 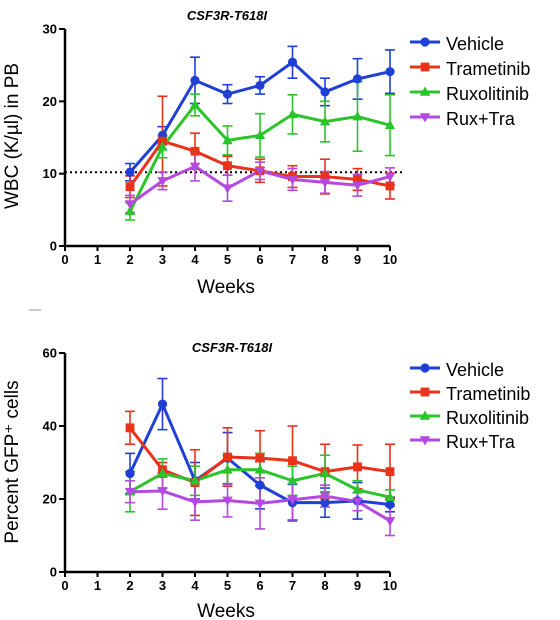 I want to click on y-tick-label: 60, so click(x=50, y=353).